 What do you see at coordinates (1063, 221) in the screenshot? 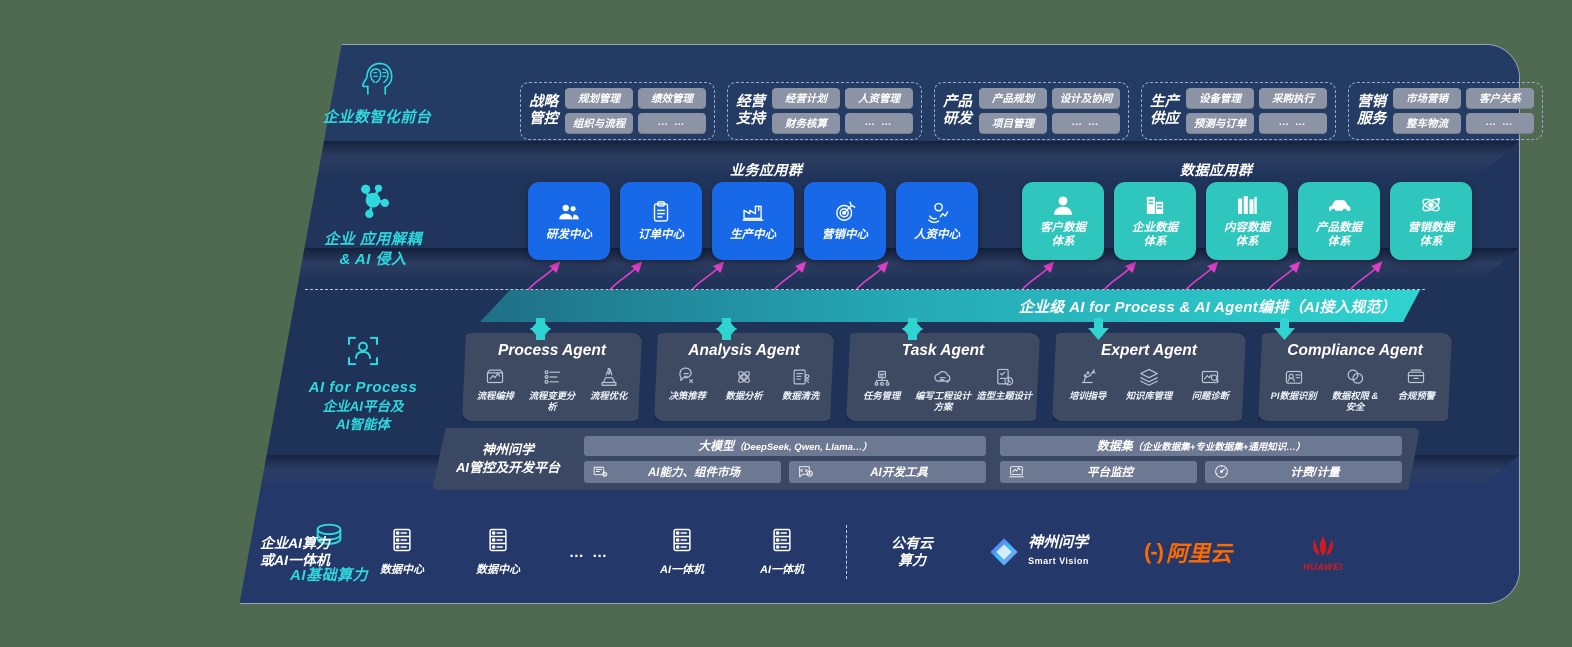
I see `app-card: 客户数据 体系` at bounding box center [1063, 221].